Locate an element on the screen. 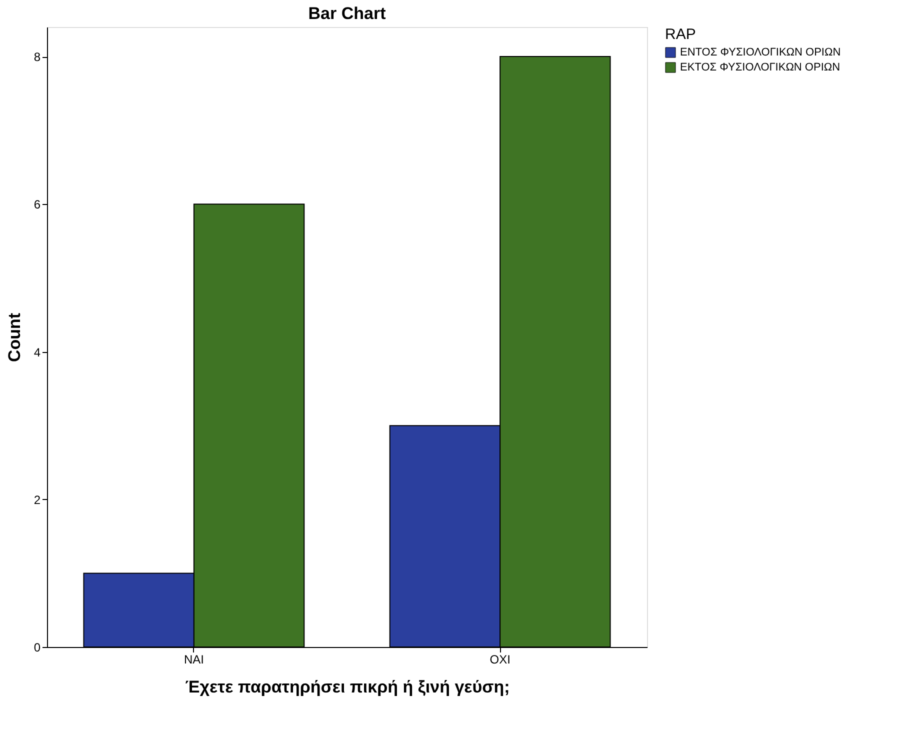 This screenshot has height=753, width=921. y-tick-label: 2 is located at coordinates (37, 499).